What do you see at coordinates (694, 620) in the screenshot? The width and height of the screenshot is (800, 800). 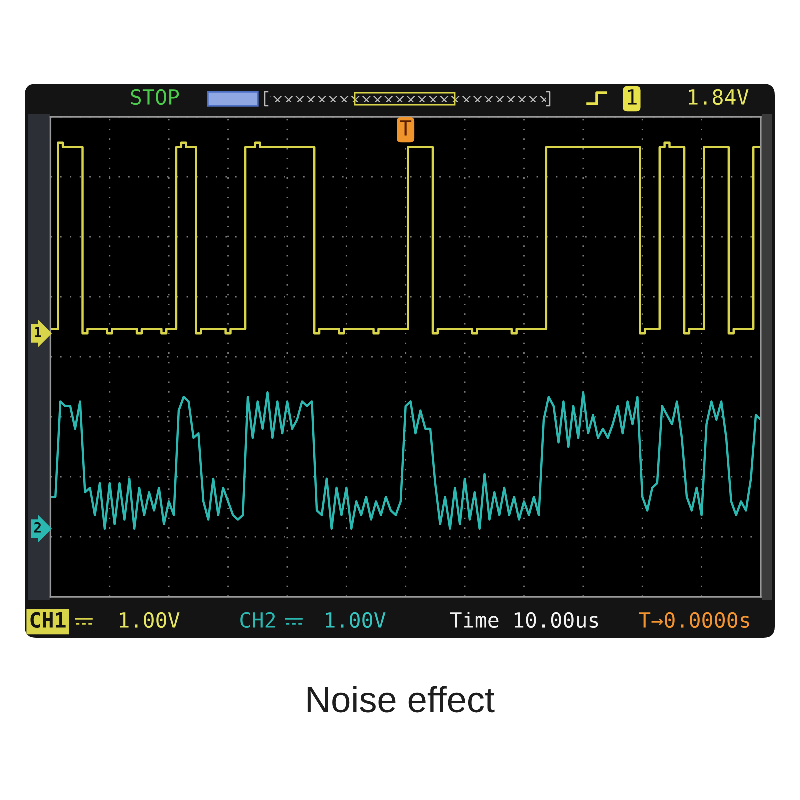 I see `text: T→0.0000s` at bounding box center [694, 620].